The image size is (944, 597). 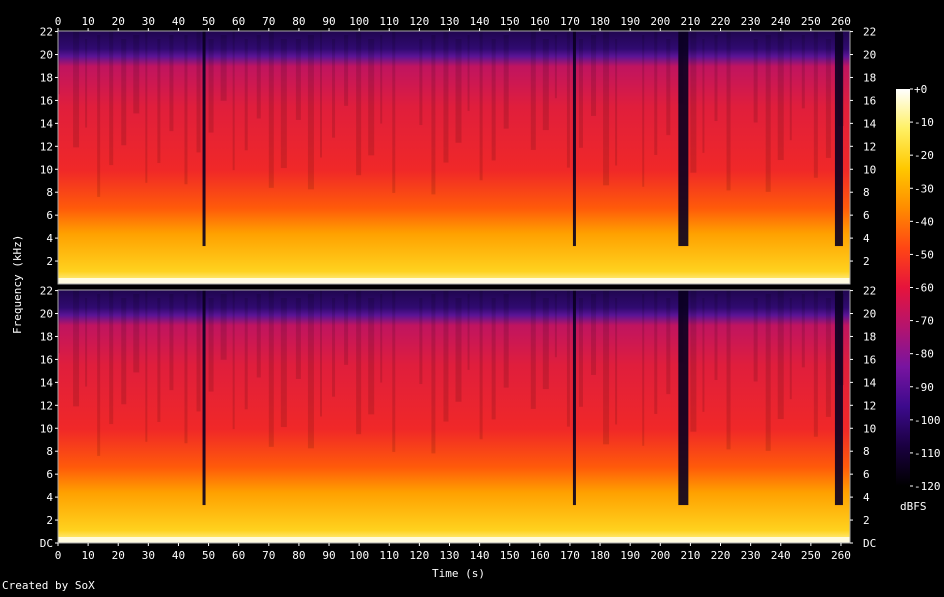 I want to click on colorbar-tick-label: -20, so click(x=924, y=155).